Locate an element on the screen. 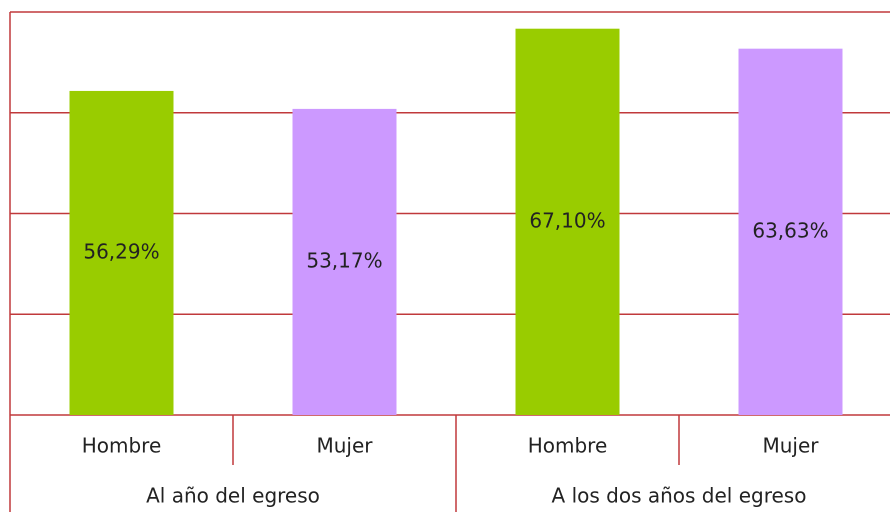 This screenshot has width=890, height=512. value-label: 67,10% is located at coordinates (567, 220).